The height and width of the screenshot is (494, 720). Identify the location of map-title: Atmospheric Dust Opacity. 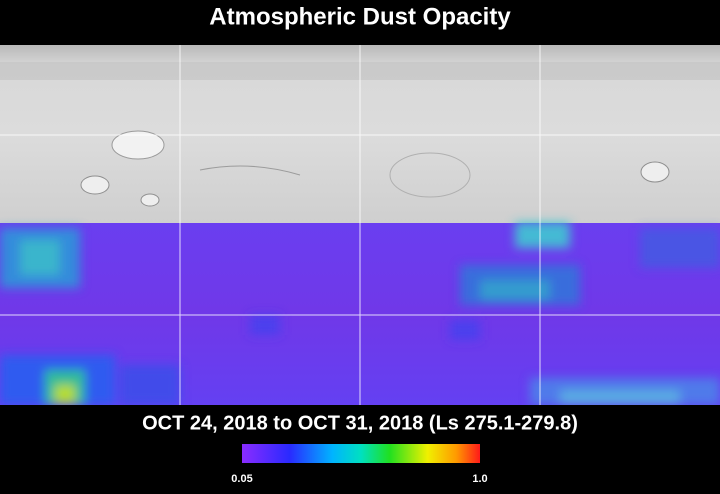
(360, 16).